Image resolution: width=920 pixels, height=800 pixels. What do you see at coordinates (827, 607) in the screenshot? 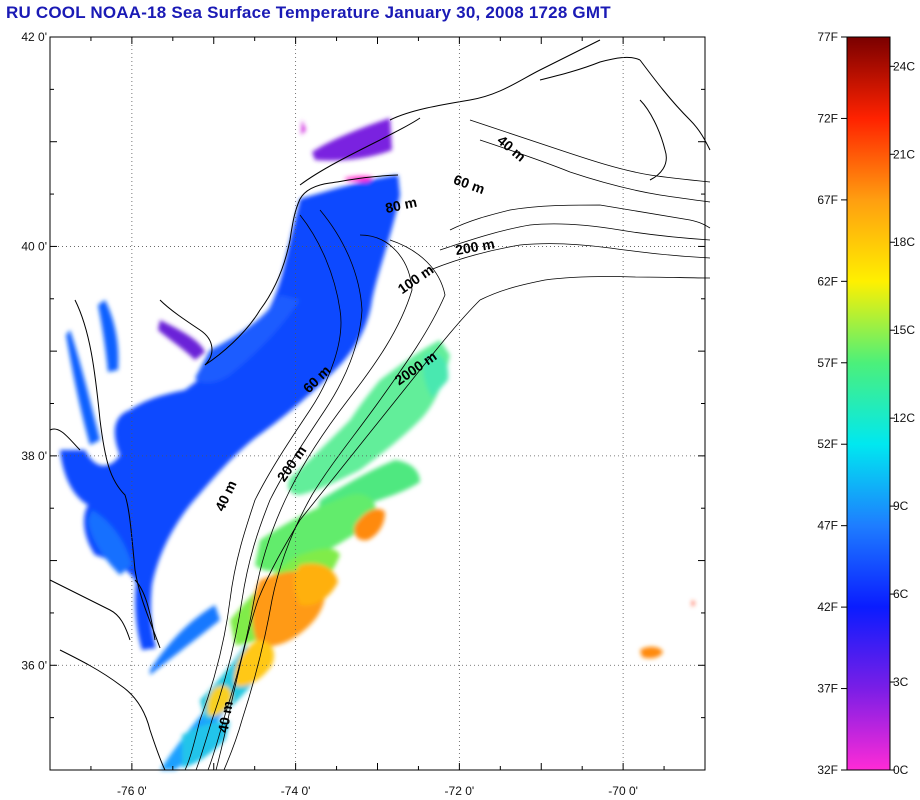
I see `colorbar-label-f: 42F` at bounding box center [827, 607].